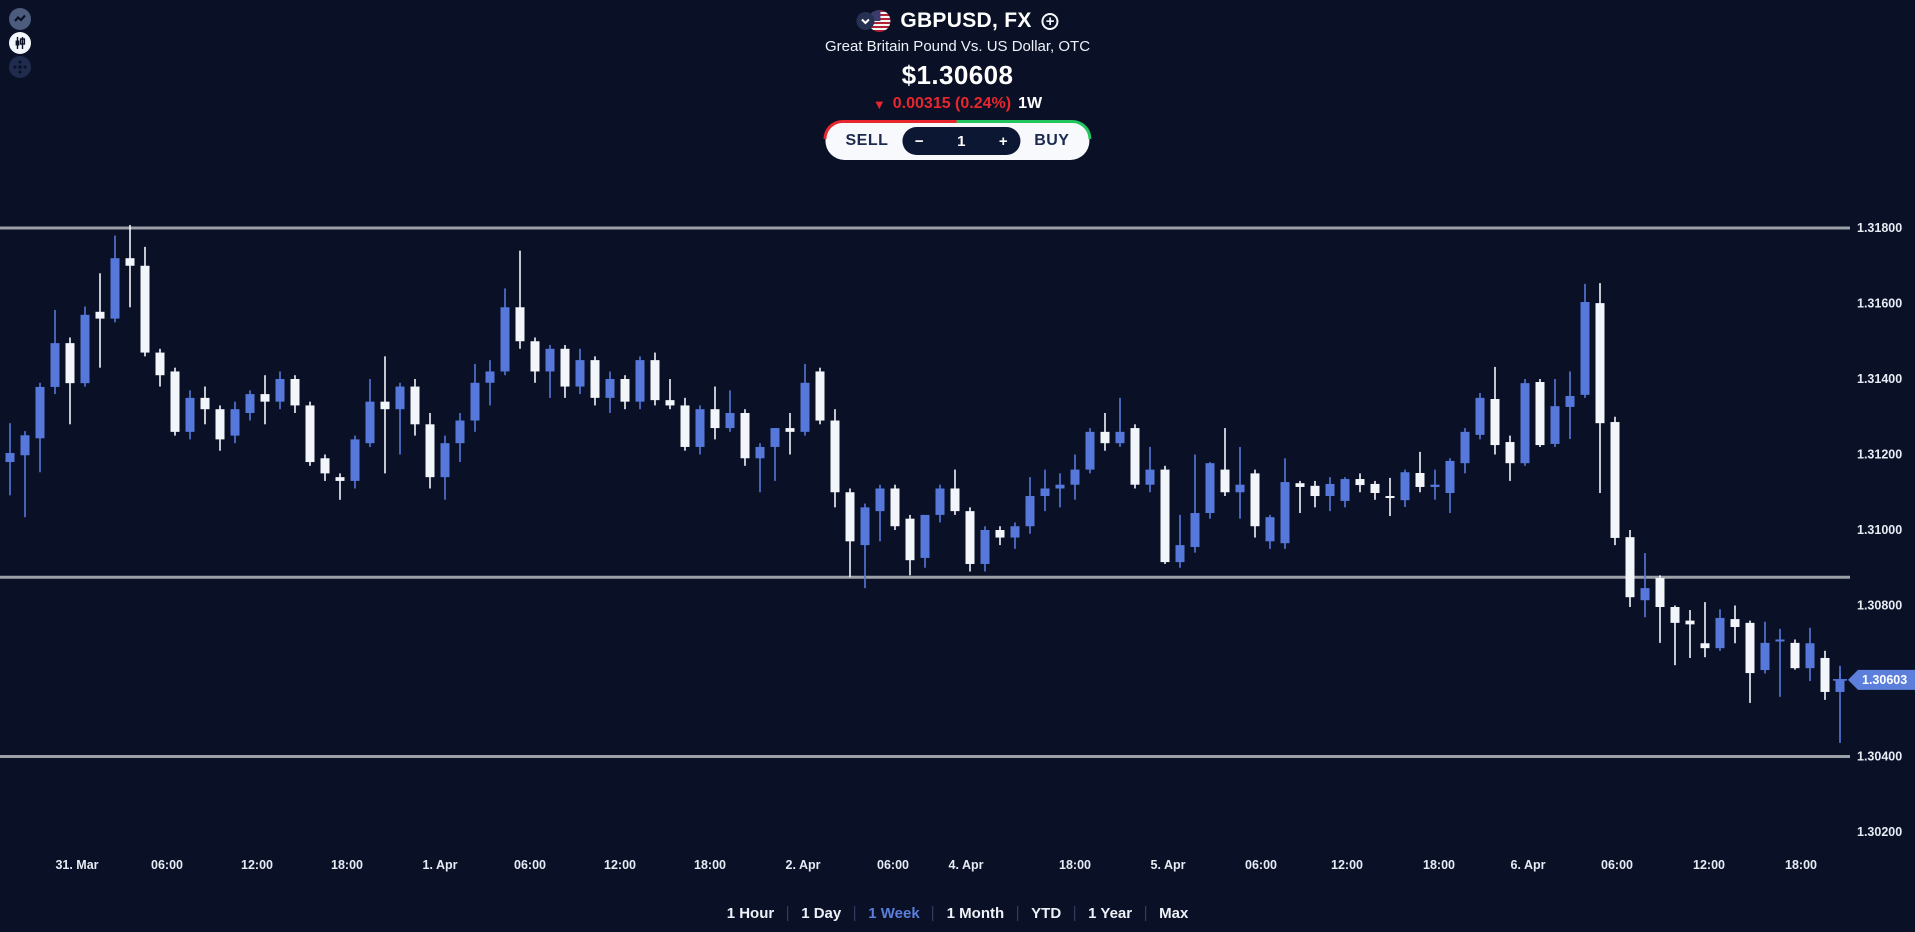  Describe the element at coordinates (894, 913) in the screenshot. I see `timeframe-1-week: 1 Week` at that location.